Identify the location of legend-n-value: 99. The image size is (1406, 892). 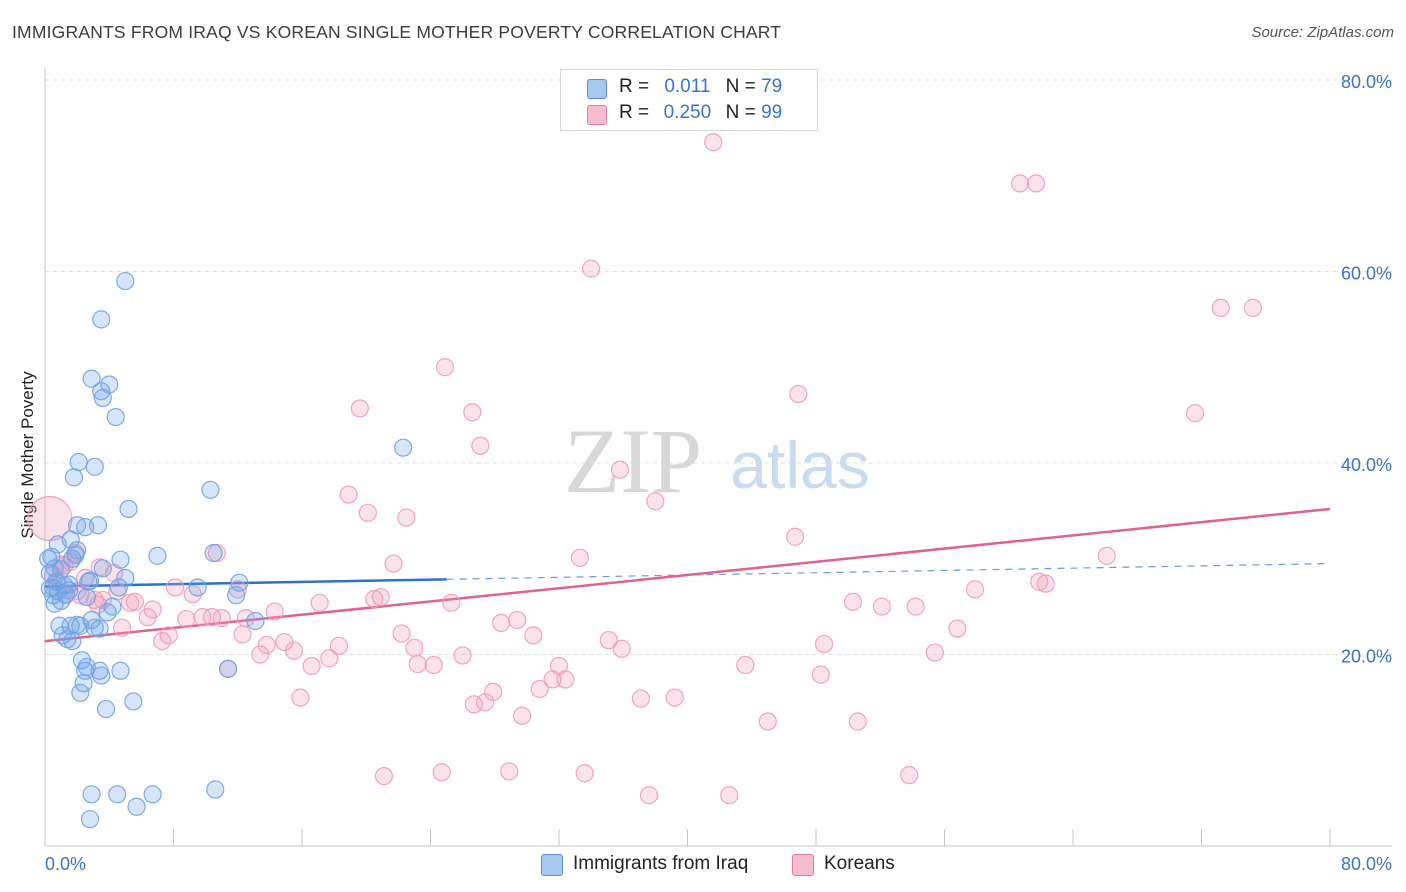
(772, 112).